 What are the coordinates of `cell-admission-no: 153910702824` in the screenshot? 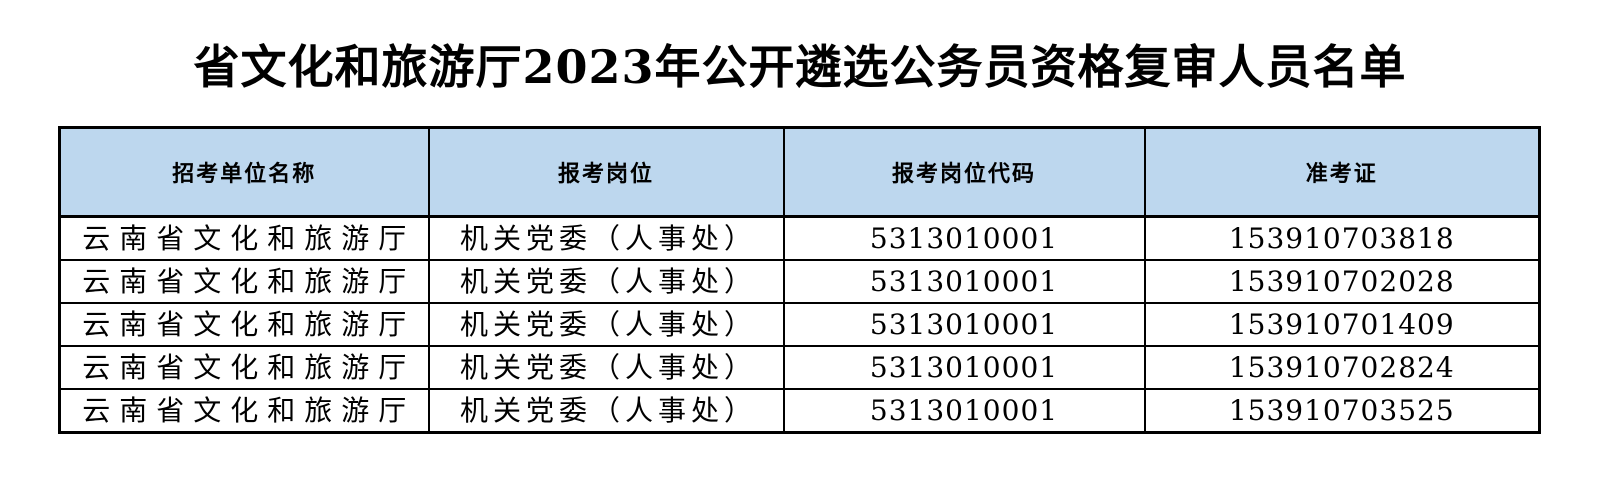 It's located at (1342, 367).